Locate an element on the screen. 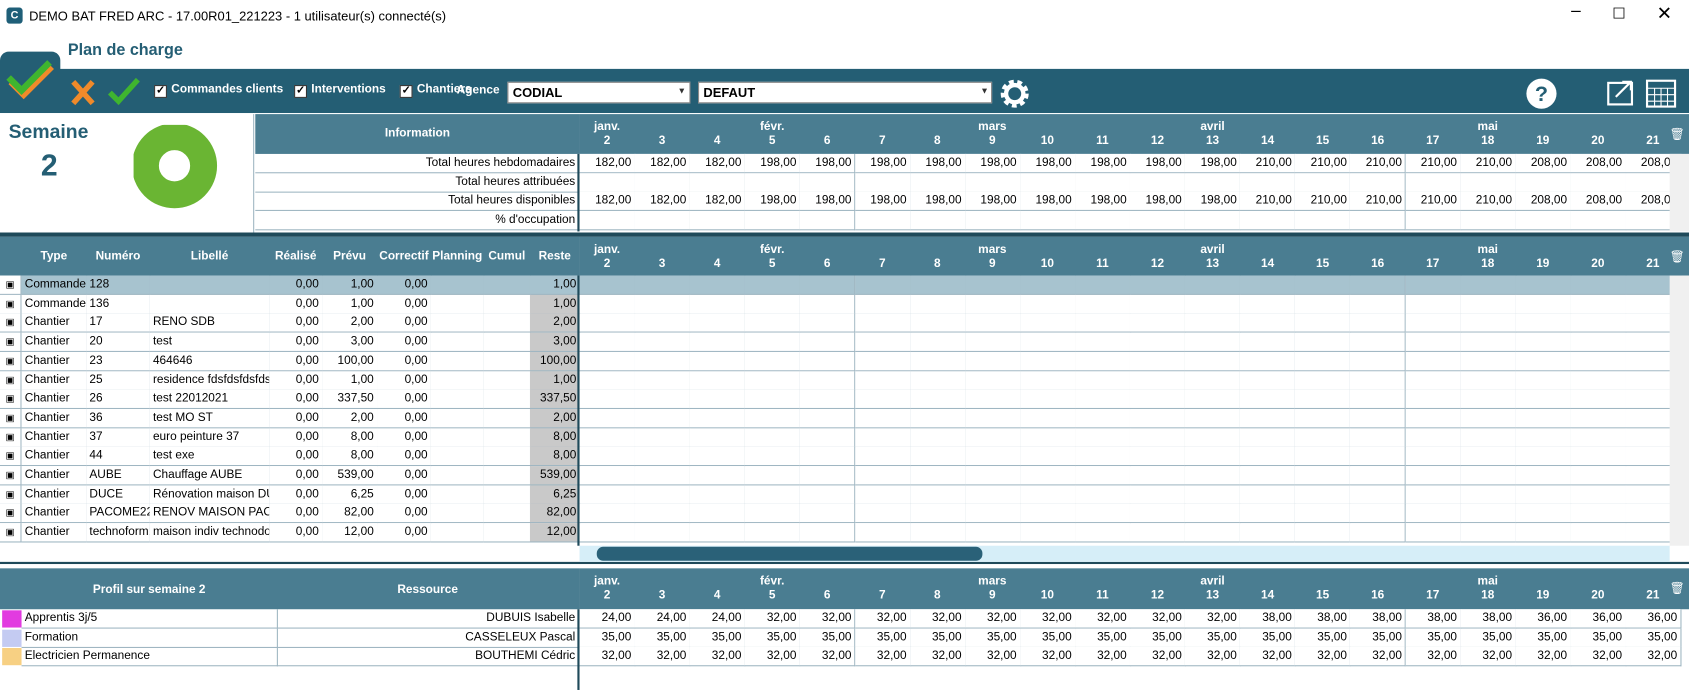  week-label: 16 is located at coordinates (1378, 264).